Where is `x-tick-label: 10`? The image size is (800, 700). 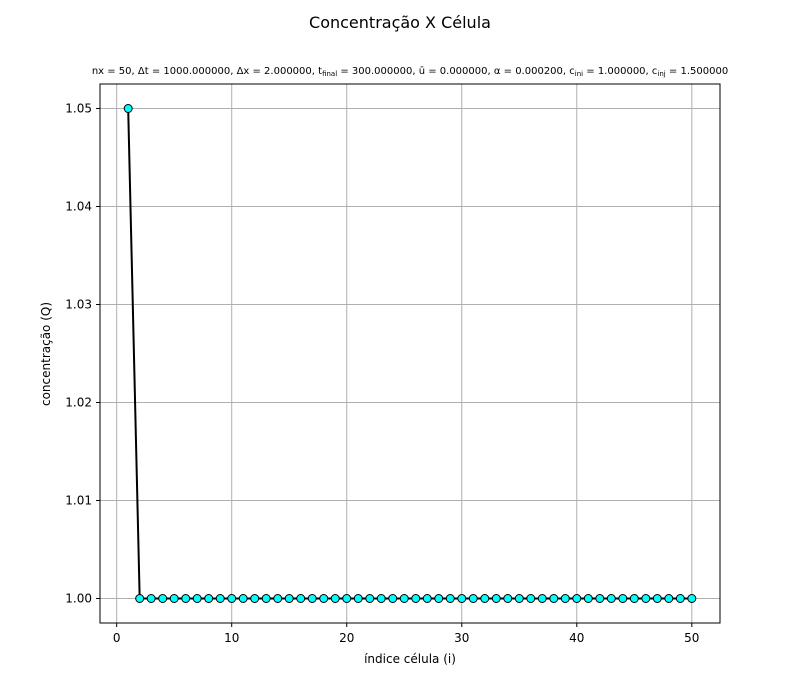
x-tick-label: 10 is located at coordinates (231, 638).